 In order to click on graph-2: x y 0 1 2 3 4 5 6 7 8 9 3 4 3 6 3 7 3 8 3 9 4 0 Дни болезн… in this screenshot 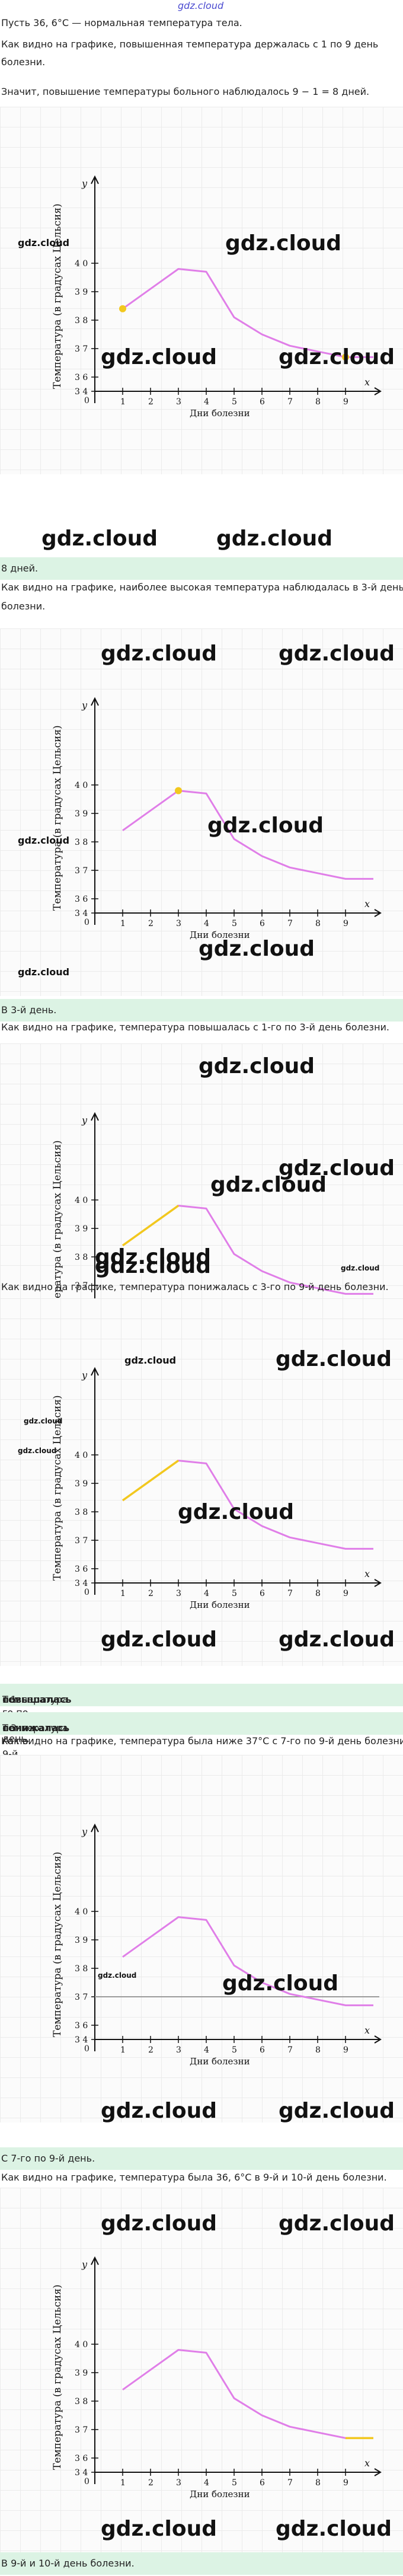, I will do `click(201, 812)`.